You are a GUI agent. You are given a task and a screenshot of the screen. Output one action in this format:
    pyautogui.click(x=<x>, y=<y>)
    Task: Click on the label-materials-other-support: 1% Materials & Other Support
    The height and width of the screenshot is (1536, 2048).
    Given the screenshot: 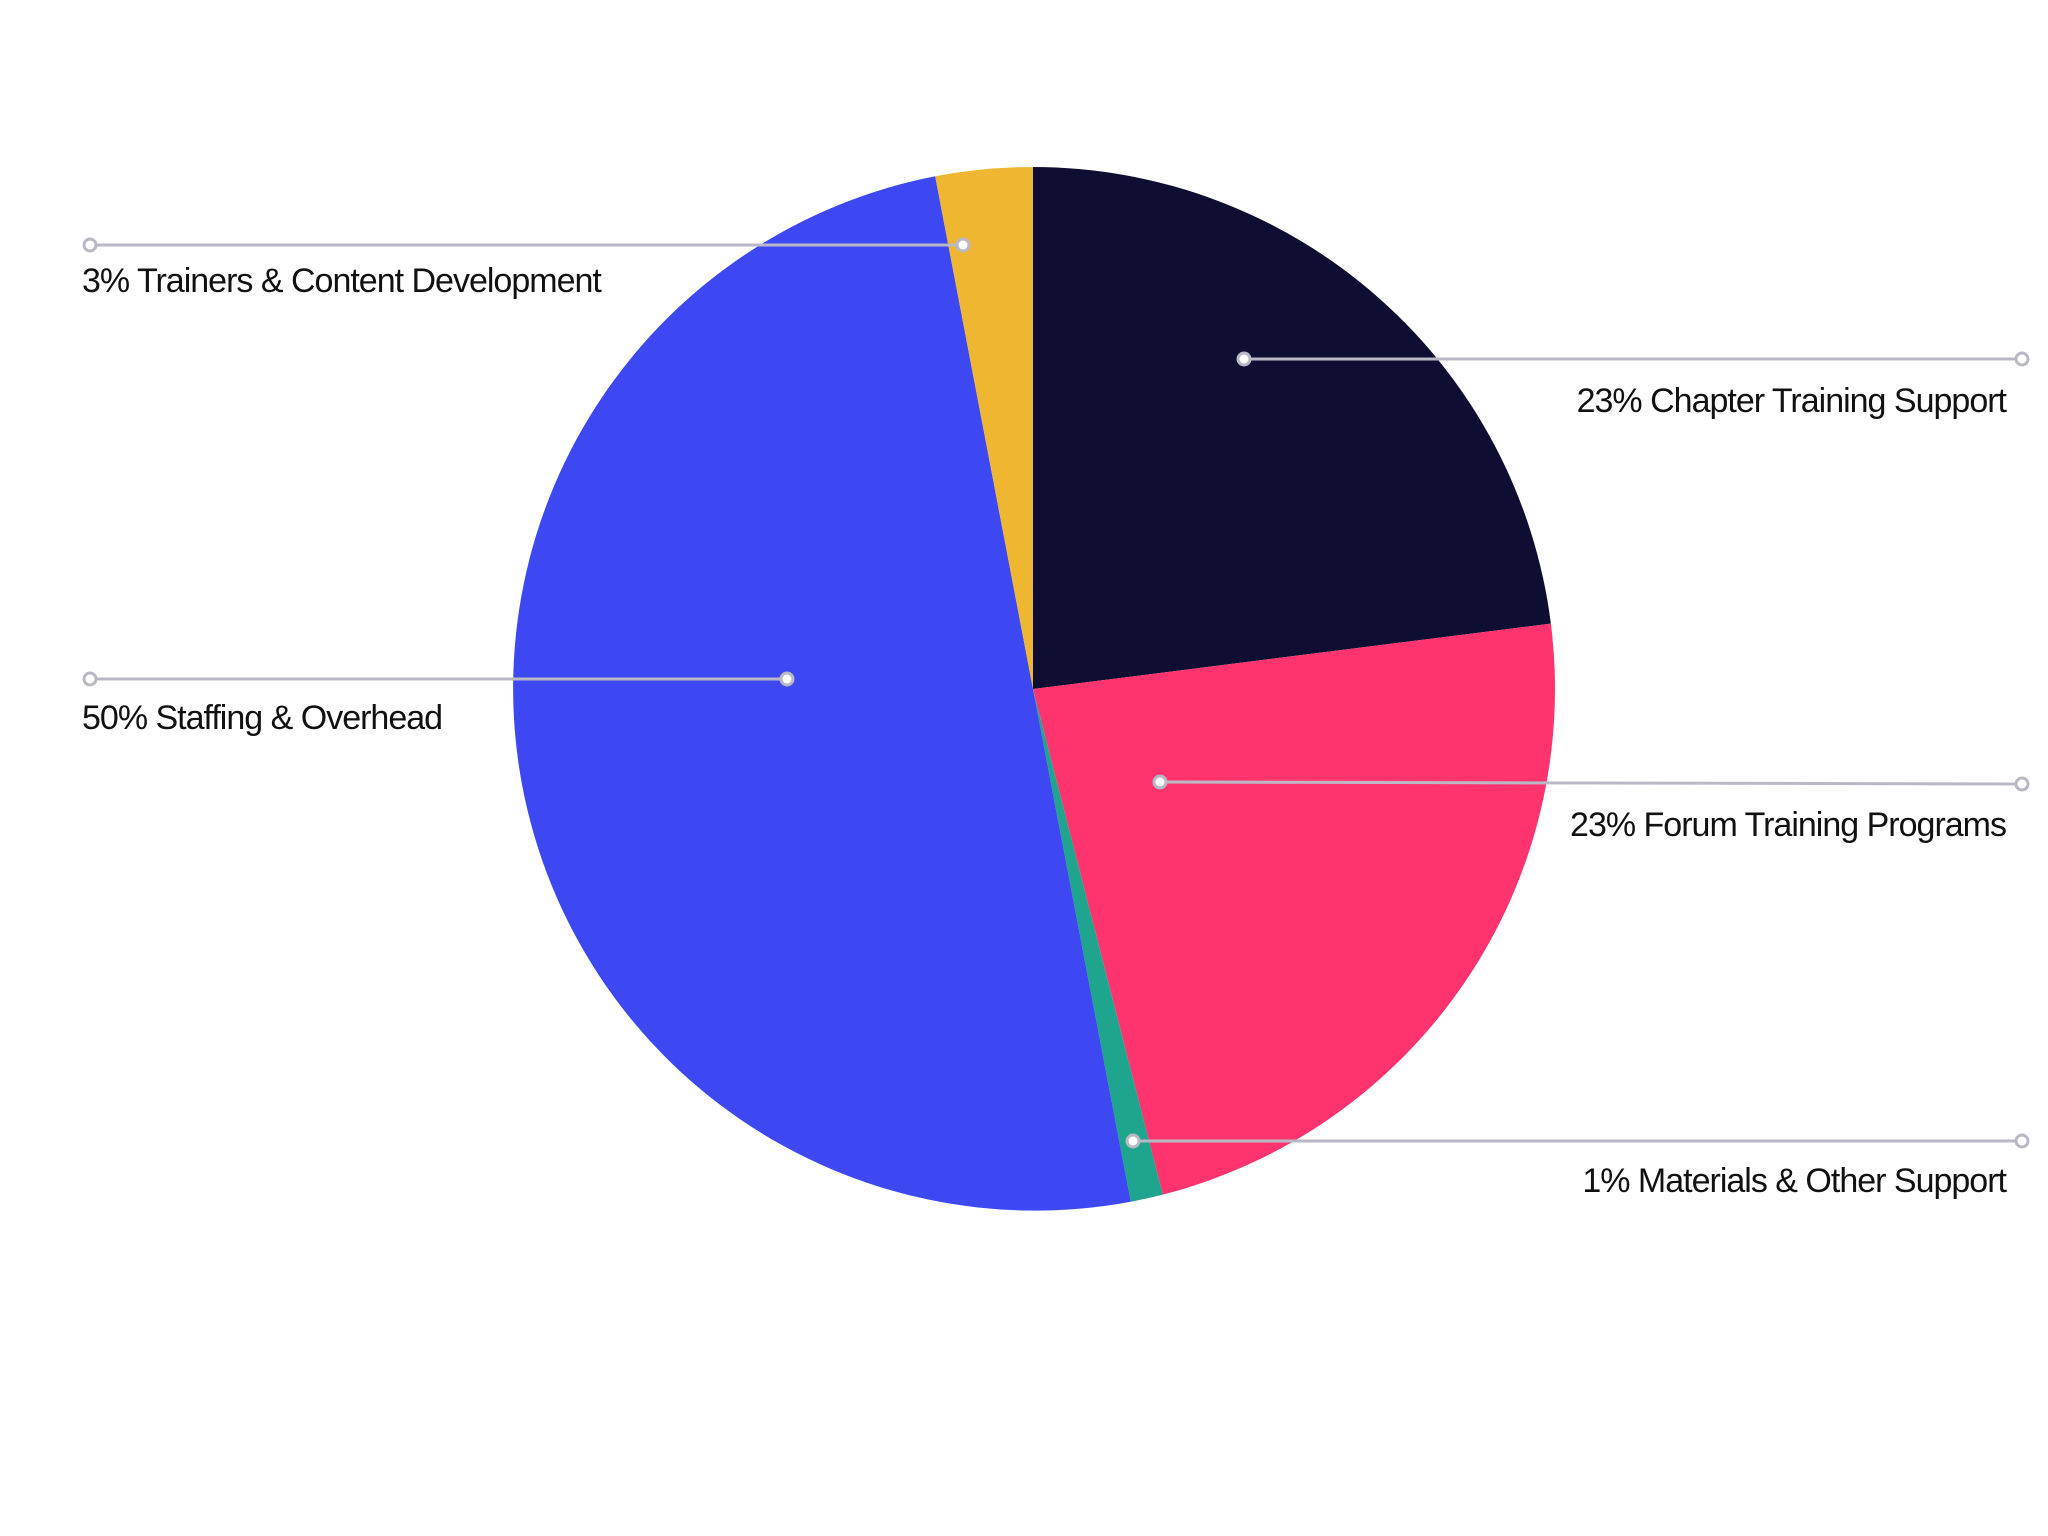 What is the action you would take?
    pyautogui.click(x=1794, y=1181)
    